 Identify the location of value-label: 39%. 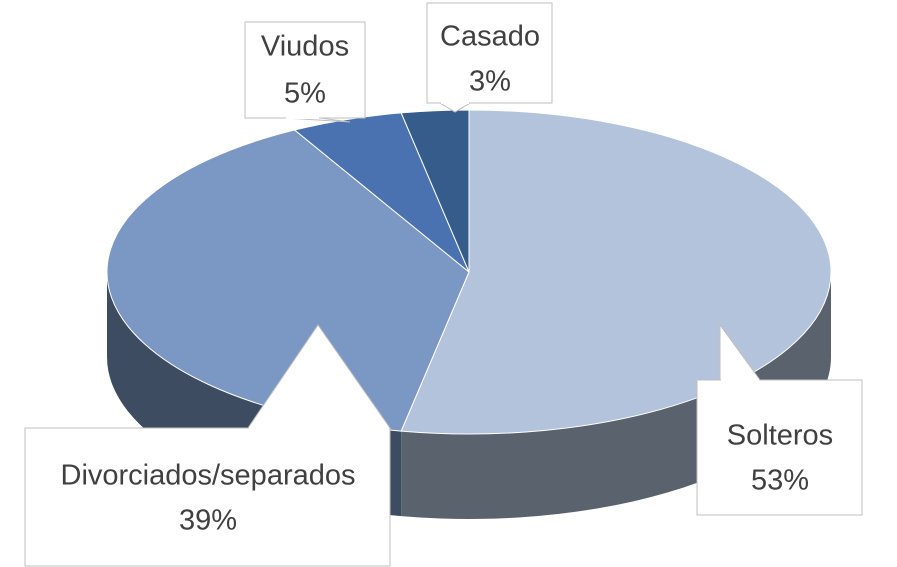
(208, 521).